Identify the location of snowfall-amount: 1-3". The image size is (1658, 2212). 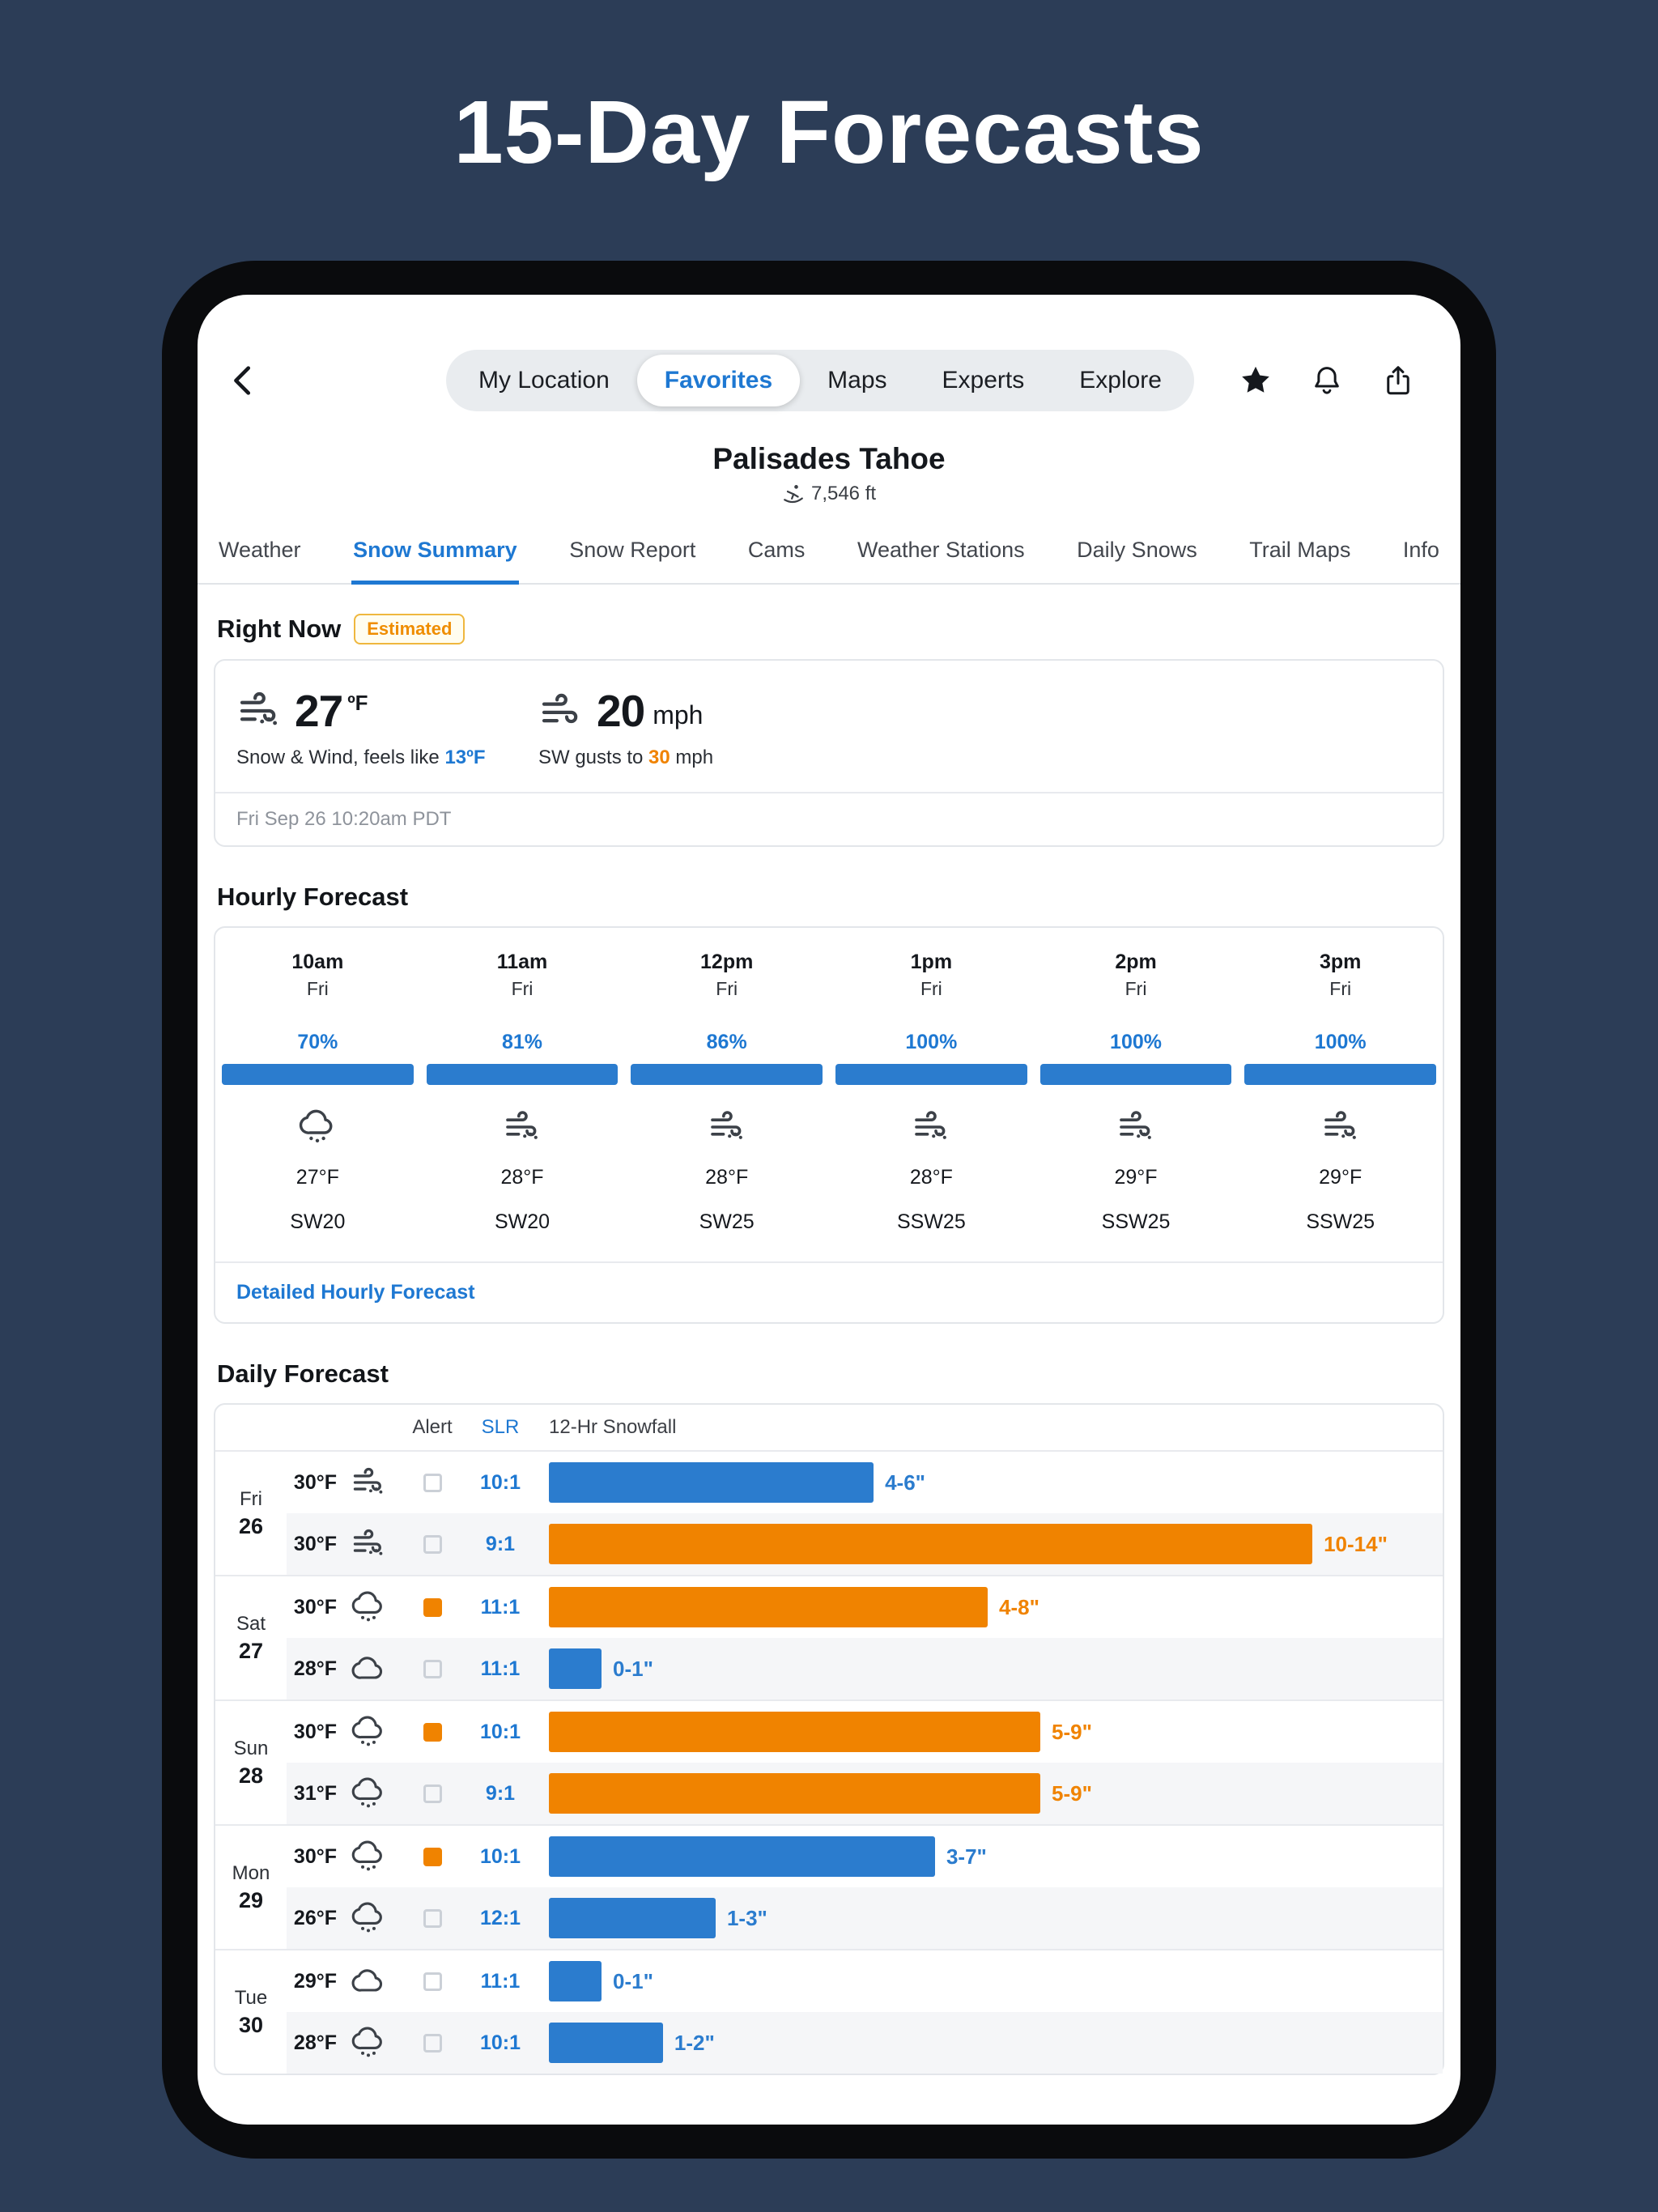
(746, 1917).